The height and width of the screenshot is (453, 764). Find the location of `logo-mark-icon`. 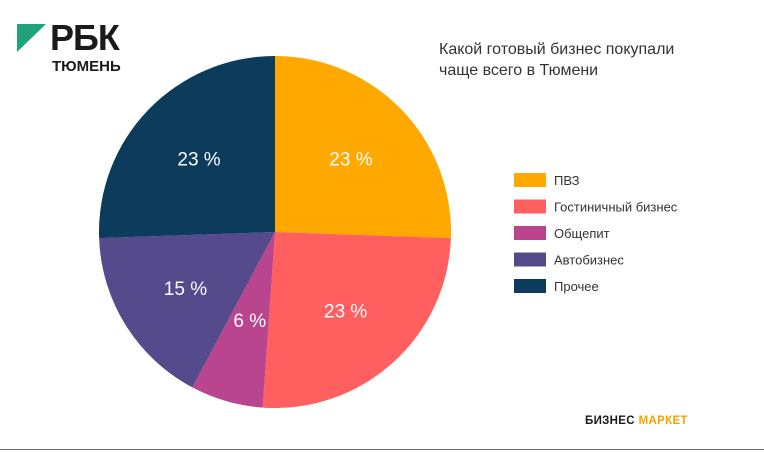

logo-mark-icon is located at coordinates (31, 38).